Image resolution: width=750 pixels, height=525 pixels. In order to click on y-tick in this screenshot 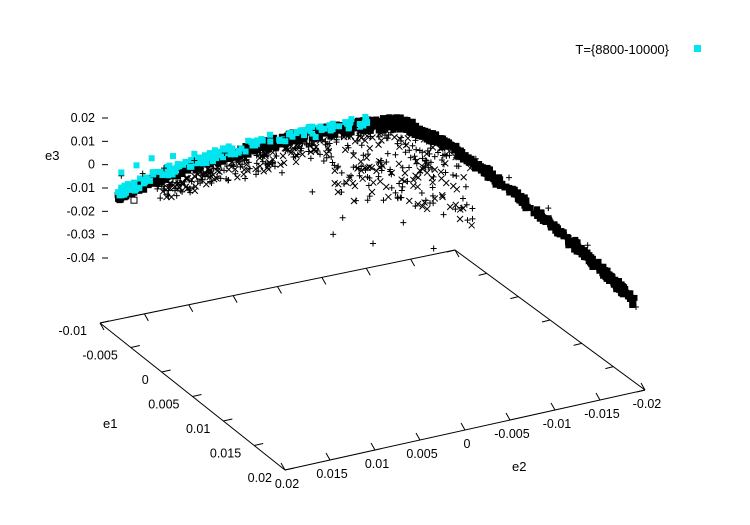, I will do `click(508, 416)`.